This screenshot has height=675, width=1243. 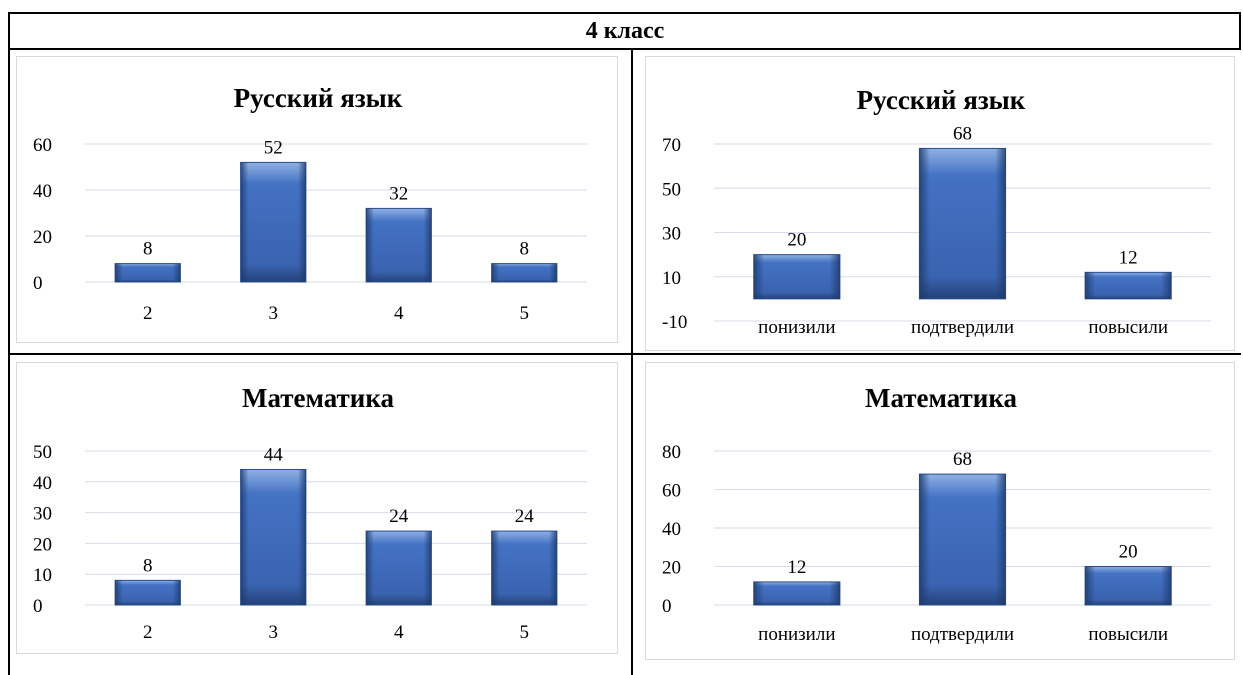 I want to click on page-title: 4 класс, so click(x=625, y=30).